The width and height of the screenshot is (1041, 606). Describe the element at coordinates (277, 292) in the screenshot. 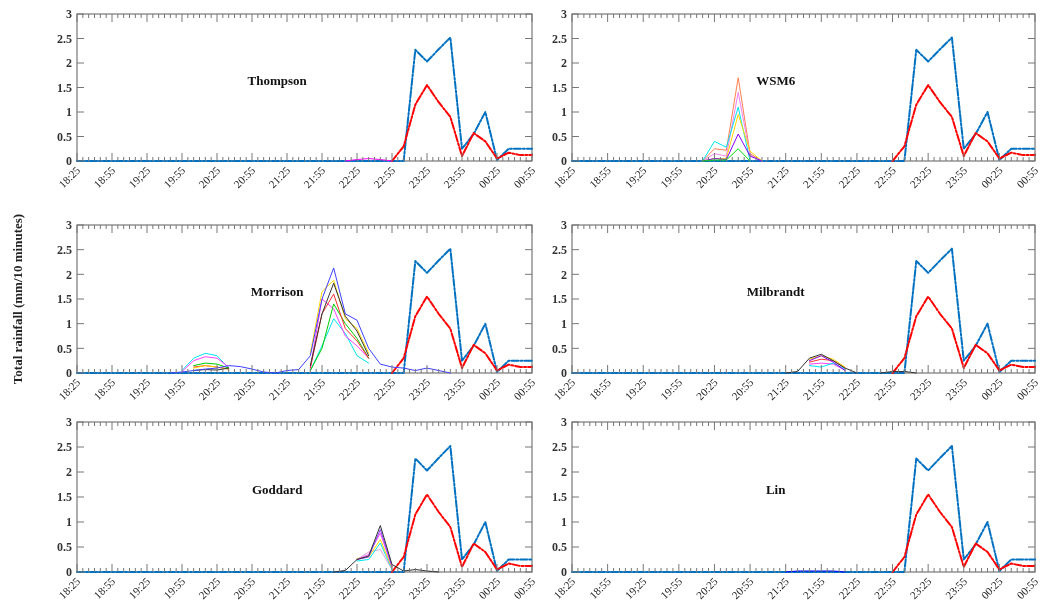

I see `text: Morrison` at that location.